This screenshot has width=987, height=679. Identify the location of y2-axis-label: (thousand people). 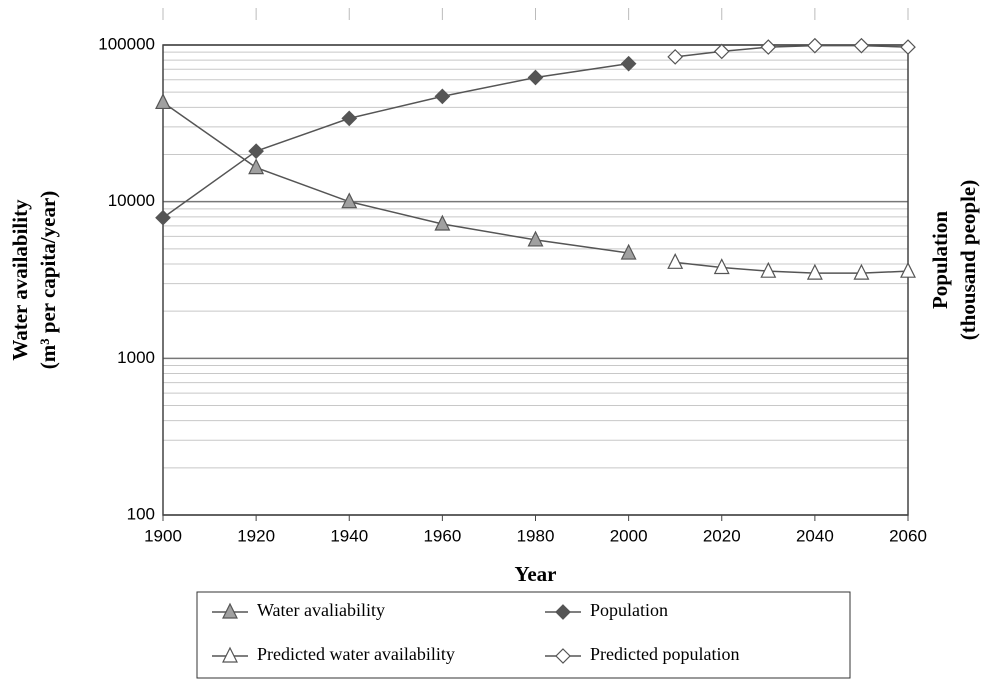
(968, 260).